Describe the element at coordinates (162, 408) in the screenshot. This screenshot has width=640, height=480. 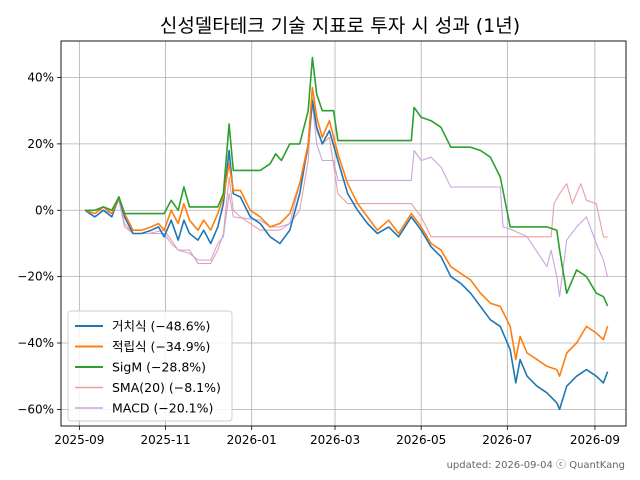
I see `legend-label: MACD (−20.1%)` at that location.